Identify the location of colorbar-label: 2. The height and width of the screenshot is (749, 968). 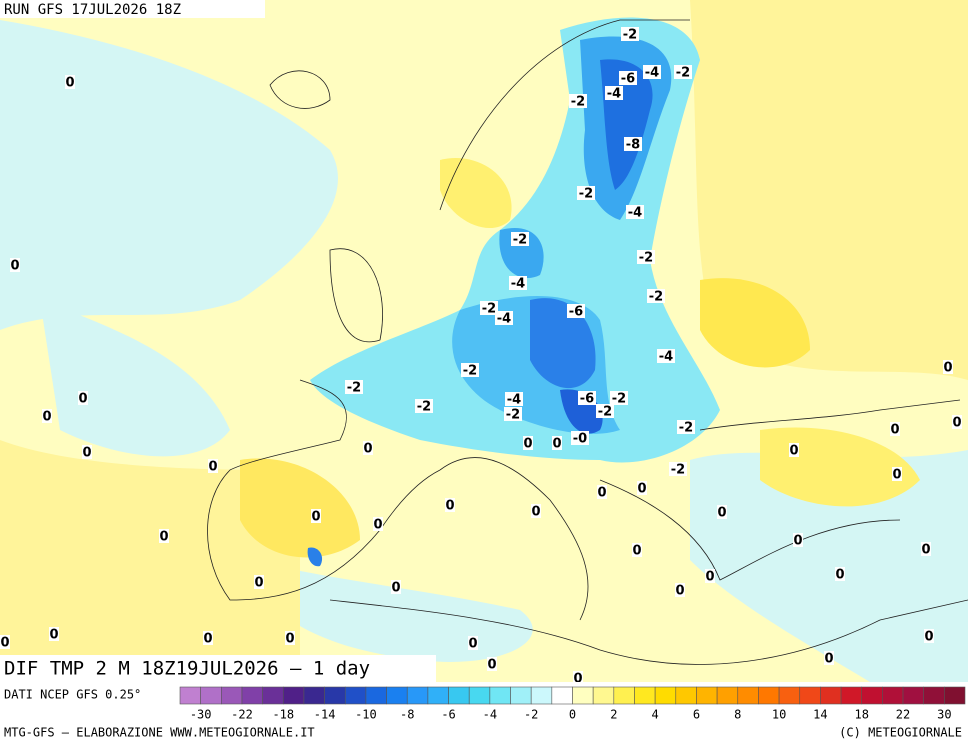
(613, 715).